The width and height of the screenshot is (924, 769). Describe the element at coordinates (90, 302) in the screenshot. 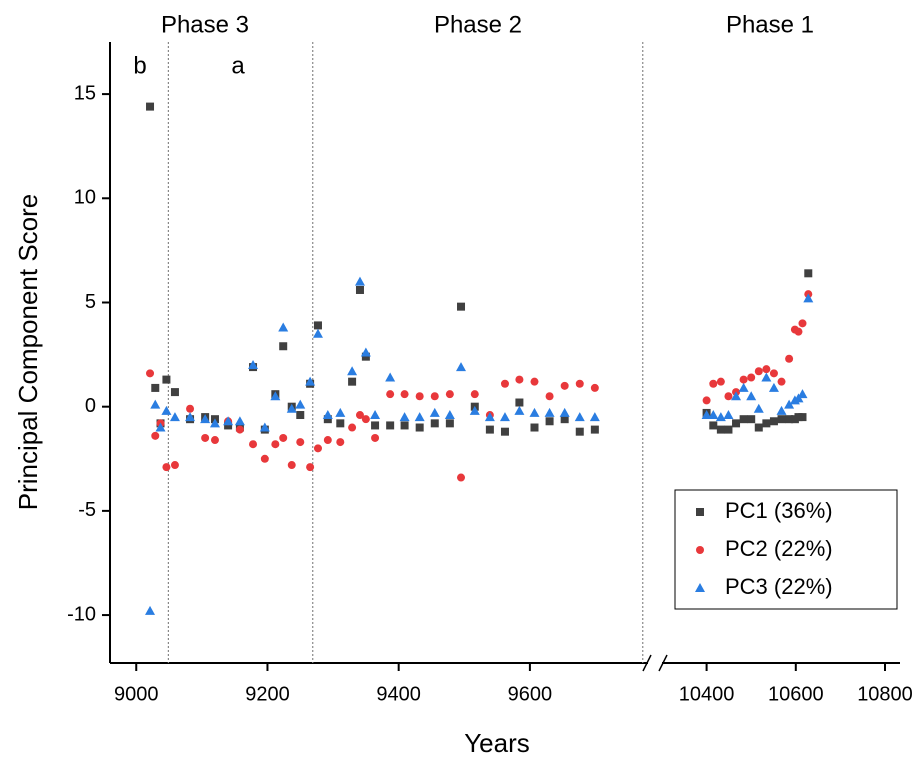

I see `y-tick-label: 5` at that location.